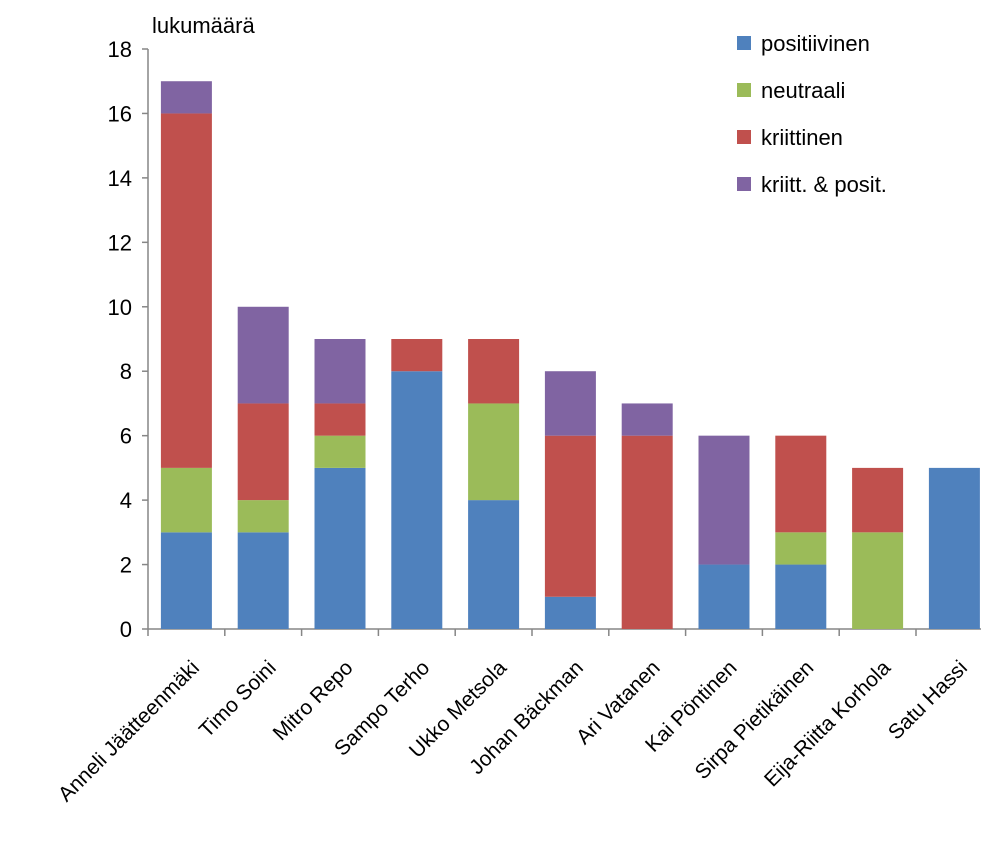 Image resolution: width=981 pixels, height=846 pixels. What do you see at coordinates (120, 178) in the screenshot?
I see `y-tick-label: 14` at bounding box center [120, 178].